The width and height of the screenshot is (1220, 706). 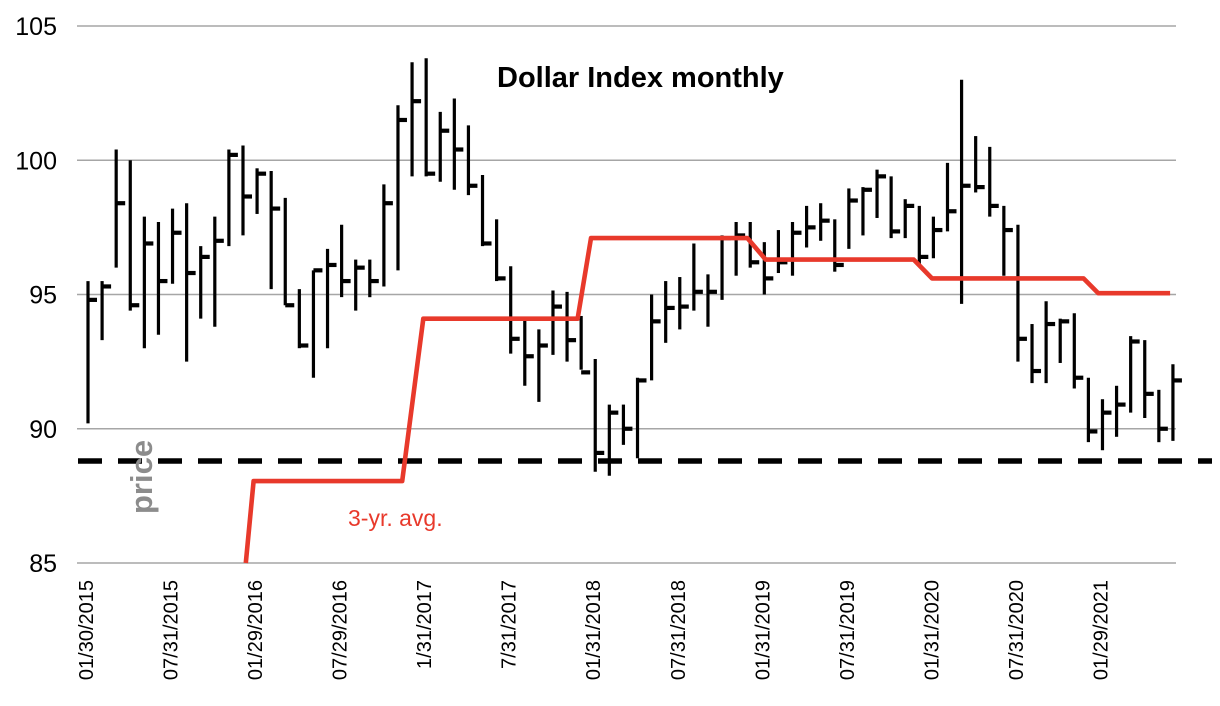 What do you see at coordinates (1101, 630) in the screenshot?
I see `x-axis-label: 01/29/2021` at bounding box center [1101, 630].